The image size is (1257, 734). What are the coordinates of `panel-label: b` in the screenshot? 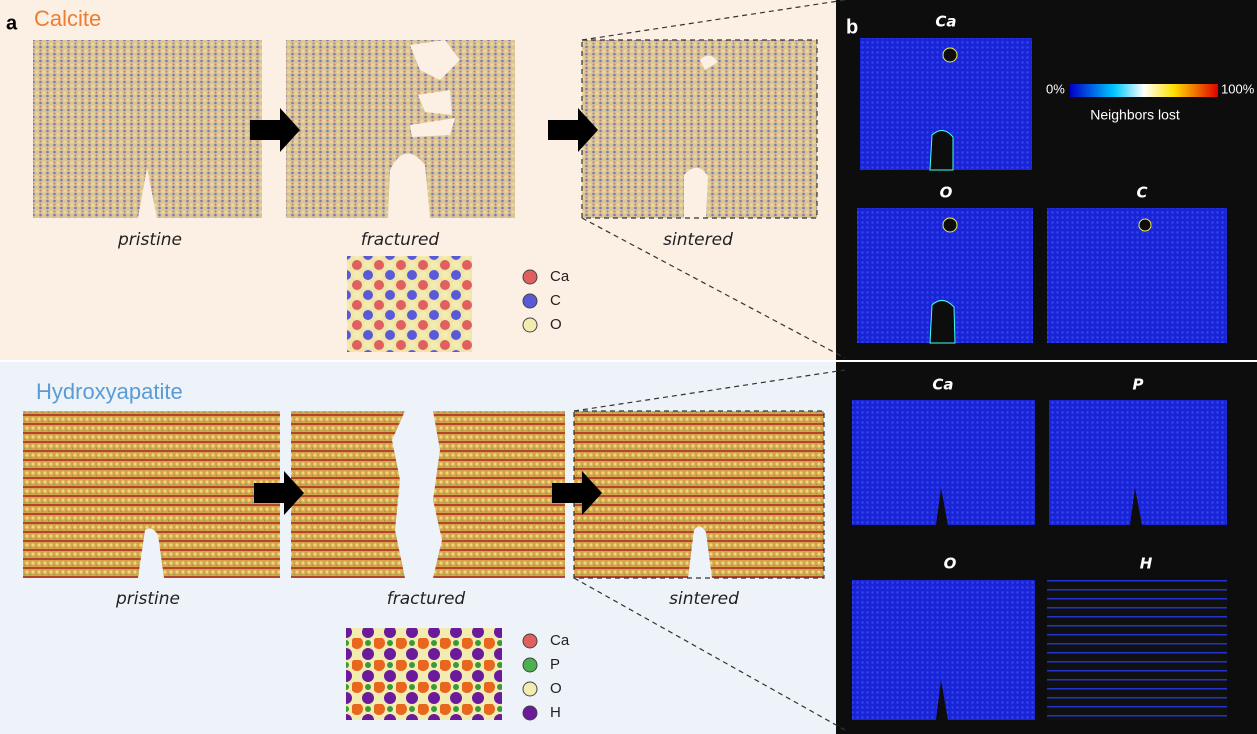 It's located at (852, 27).